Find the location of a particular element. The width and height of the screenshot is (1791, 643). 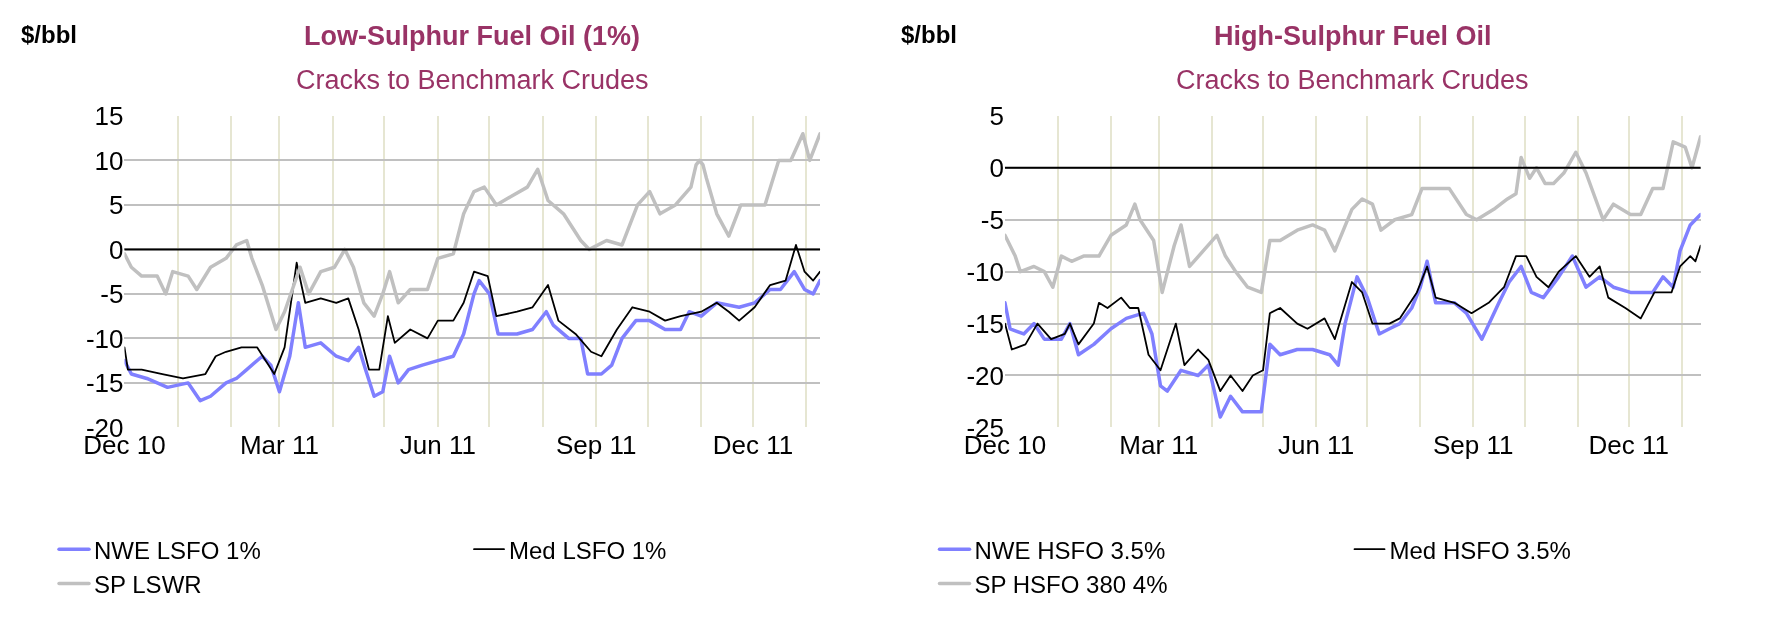

chart-title: Low-Sulphur Fuel Oil (1%) is located at coordinates (472, 36).